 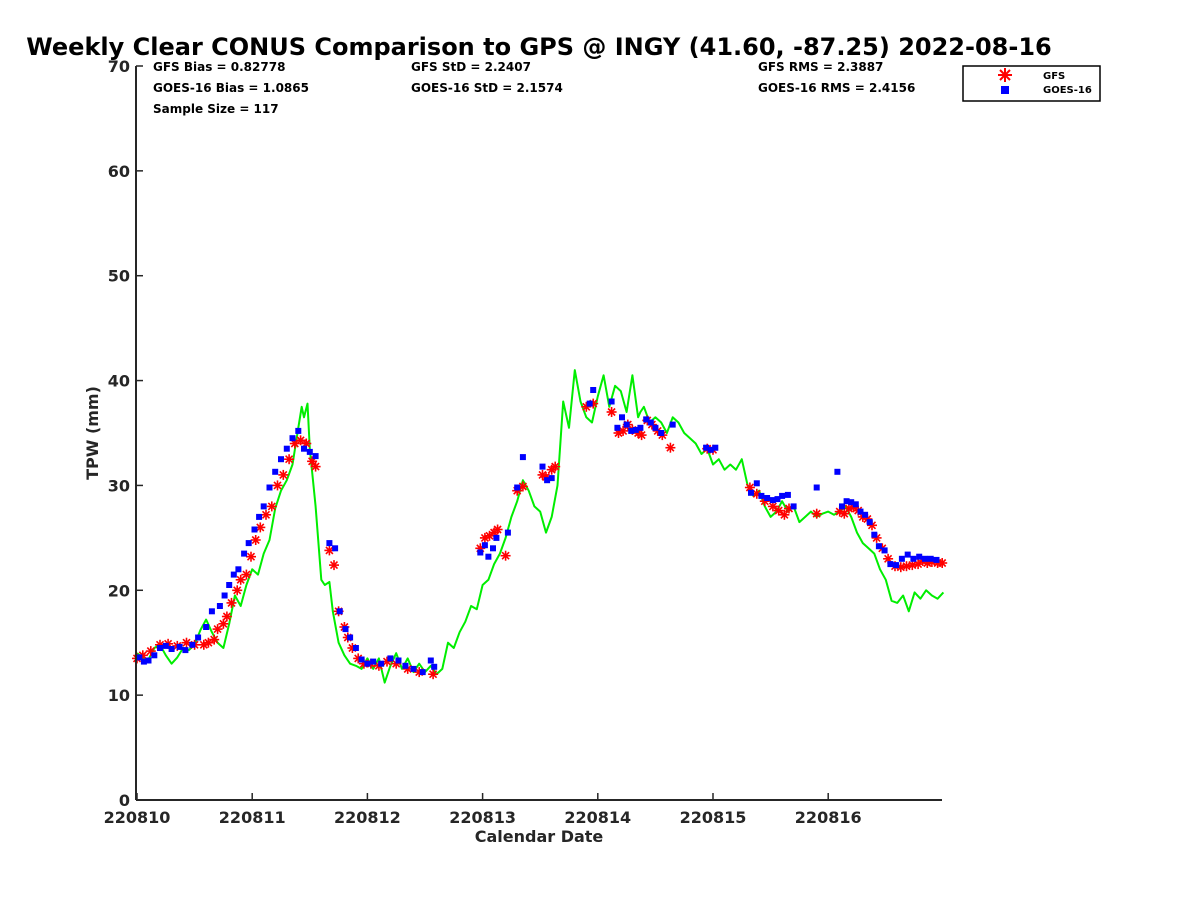 What do you see at coordinates (487, 88) in the screenshot?
I see `goes-std-stat: GOES-16 StD = 2.1574` at bounding box center [487, 88].